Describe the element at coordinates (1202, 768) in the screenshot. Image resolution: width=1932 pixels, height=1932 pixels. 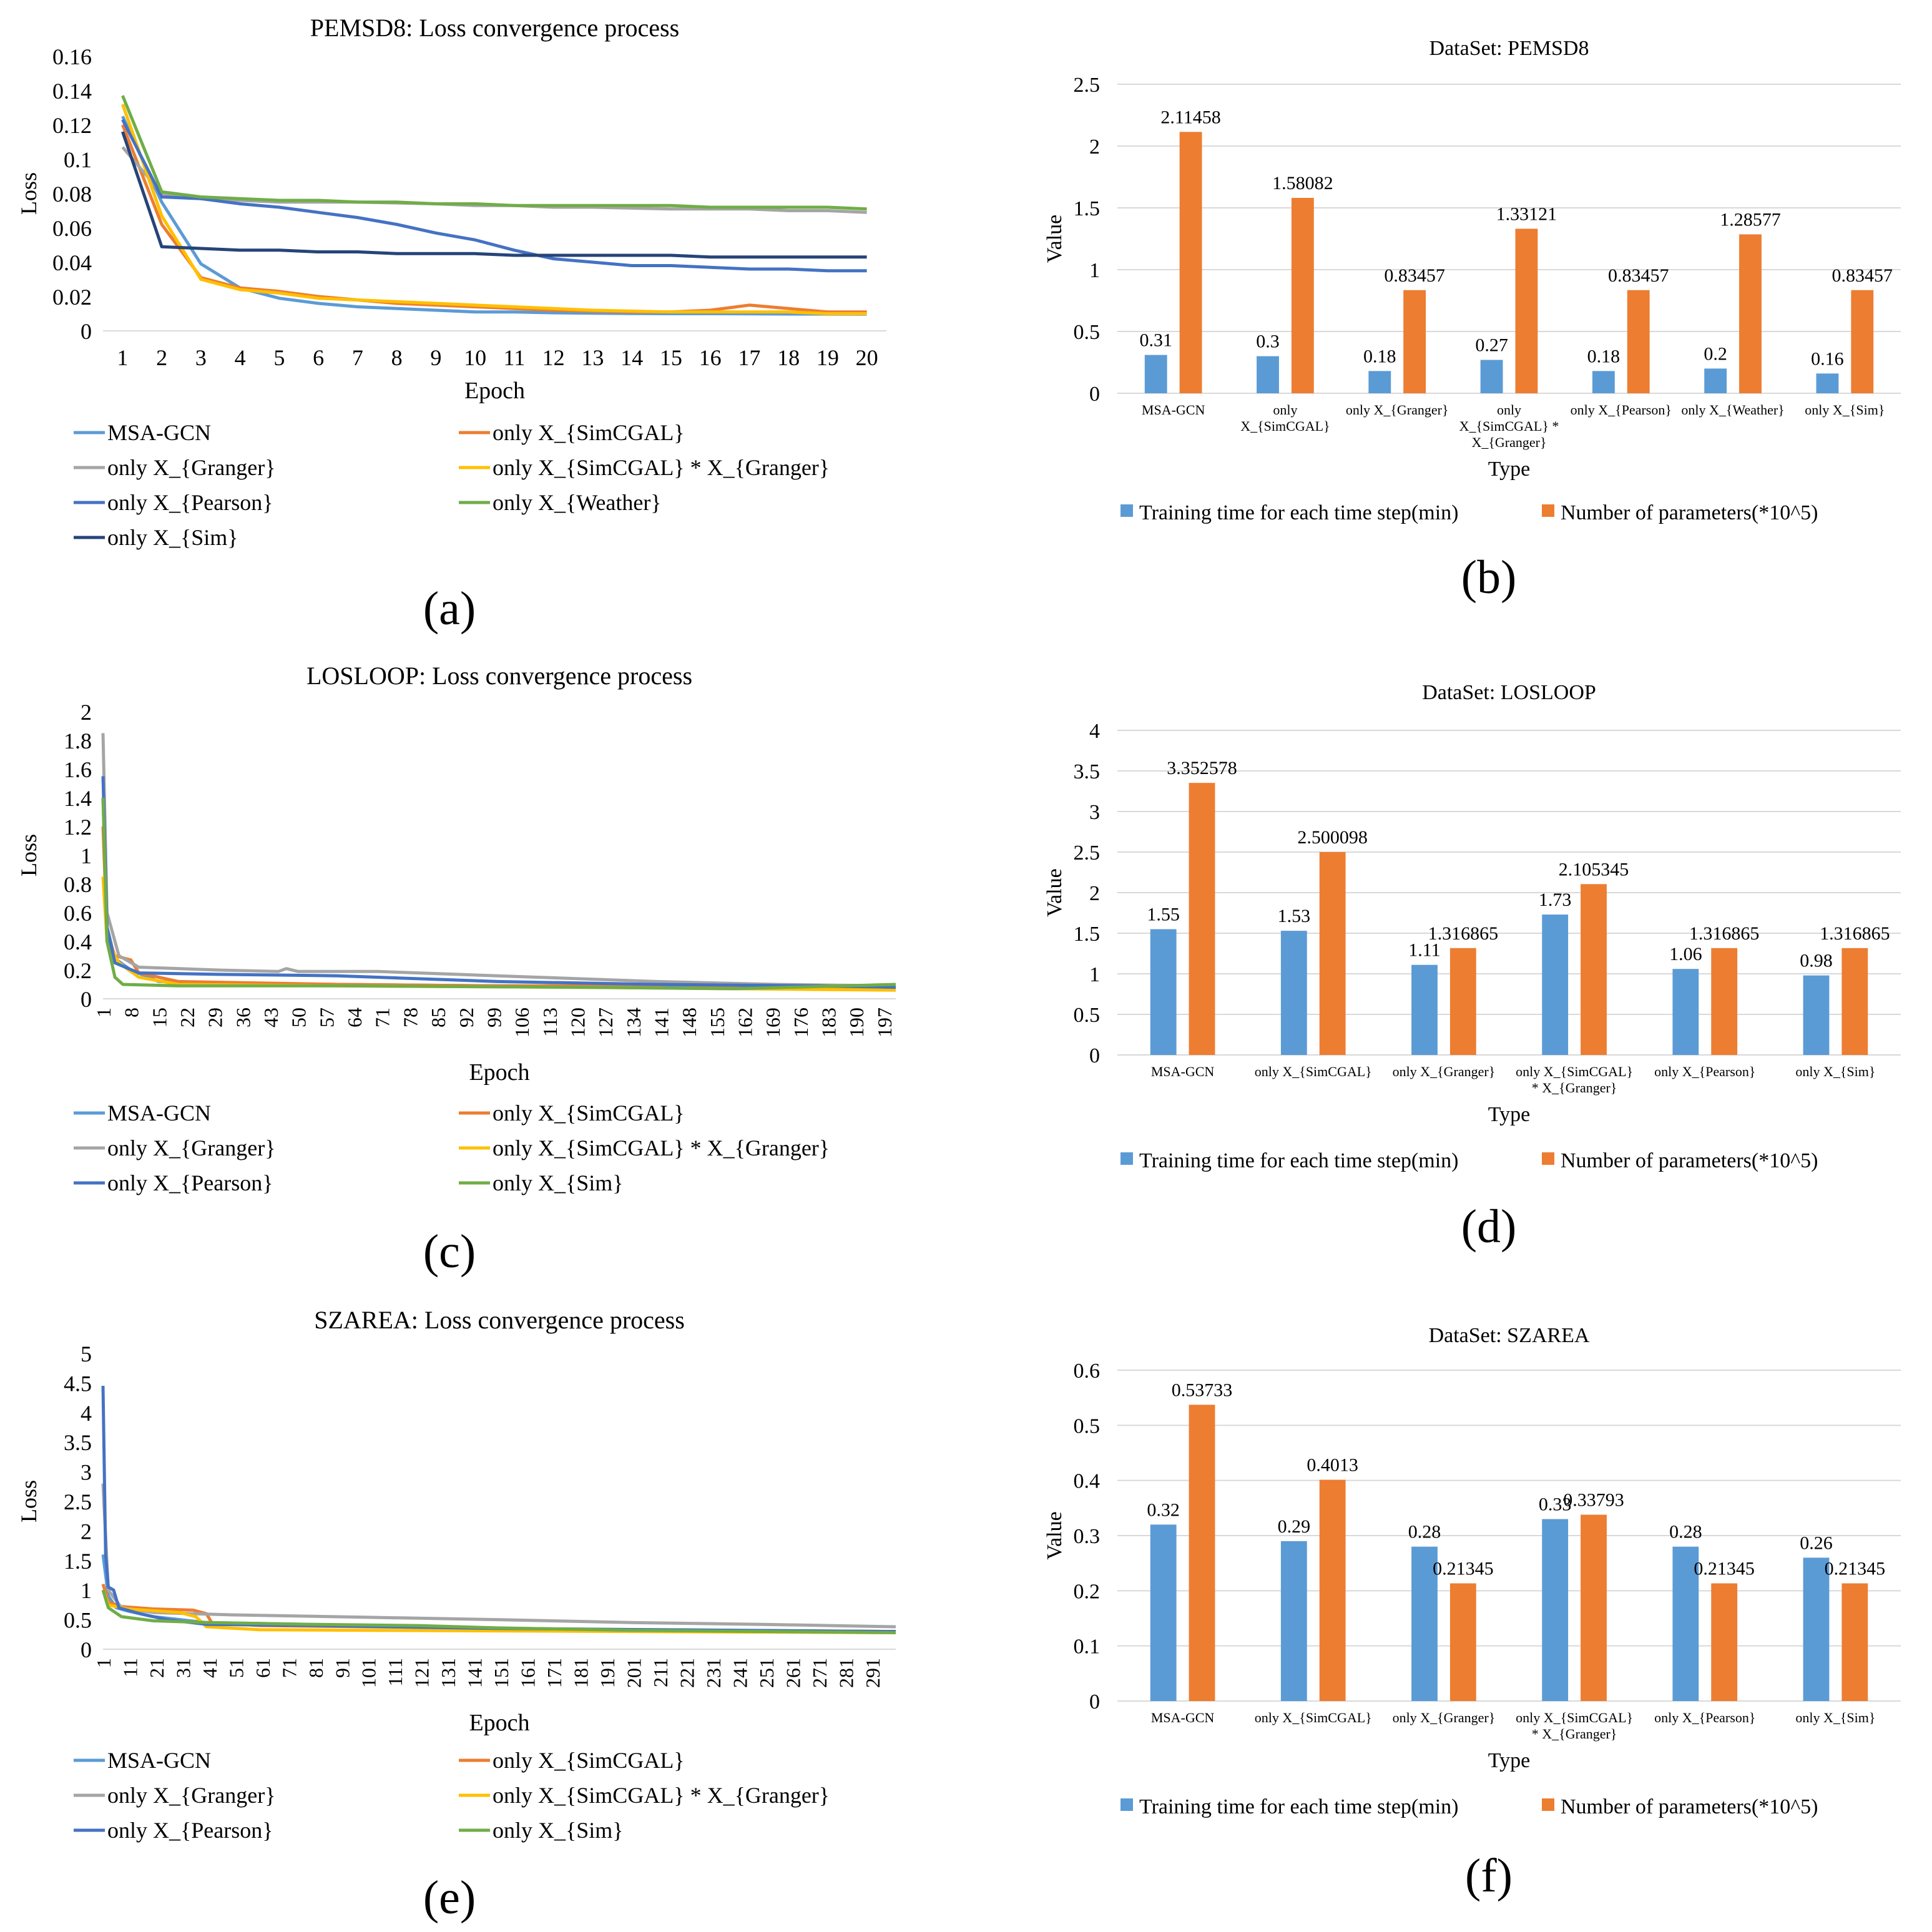
I see `data-label: 3.352578` at that location.